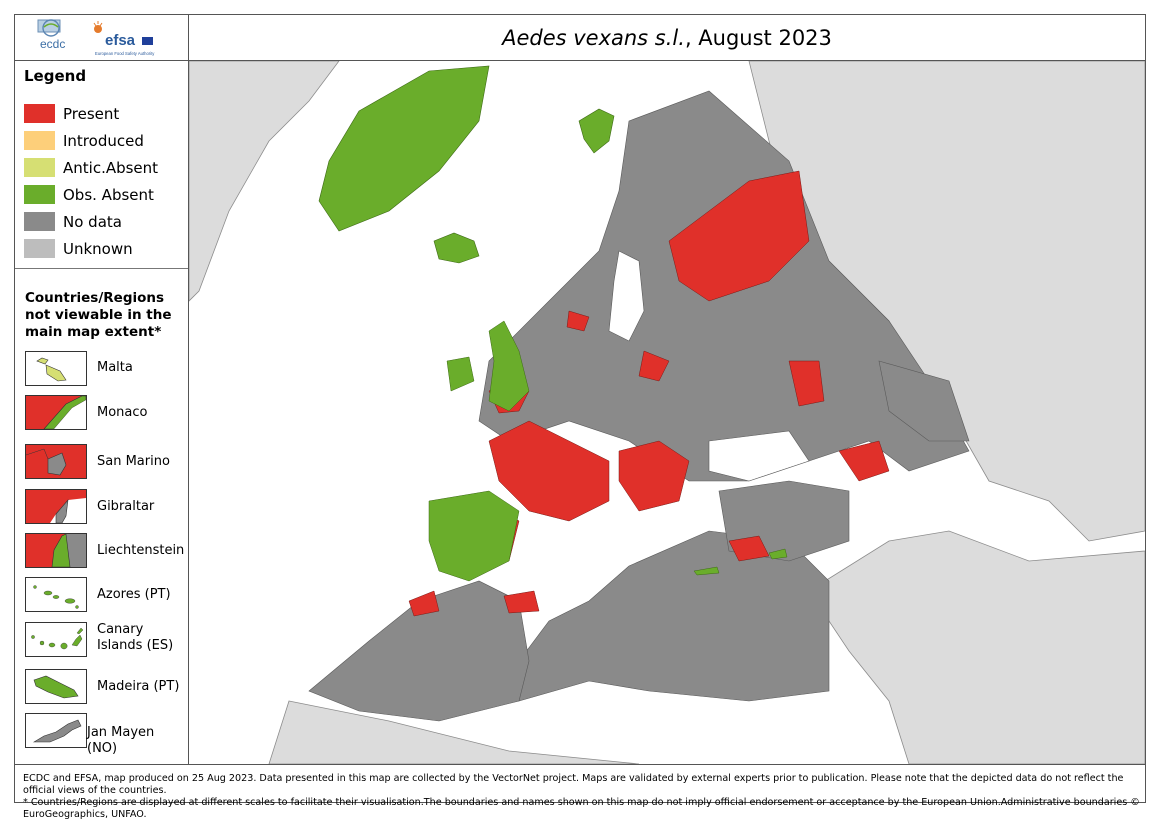  What do you see at coordinates (596, 131) in the screenshot?
I see `svalbard-region` at bounding box center [596, 131].